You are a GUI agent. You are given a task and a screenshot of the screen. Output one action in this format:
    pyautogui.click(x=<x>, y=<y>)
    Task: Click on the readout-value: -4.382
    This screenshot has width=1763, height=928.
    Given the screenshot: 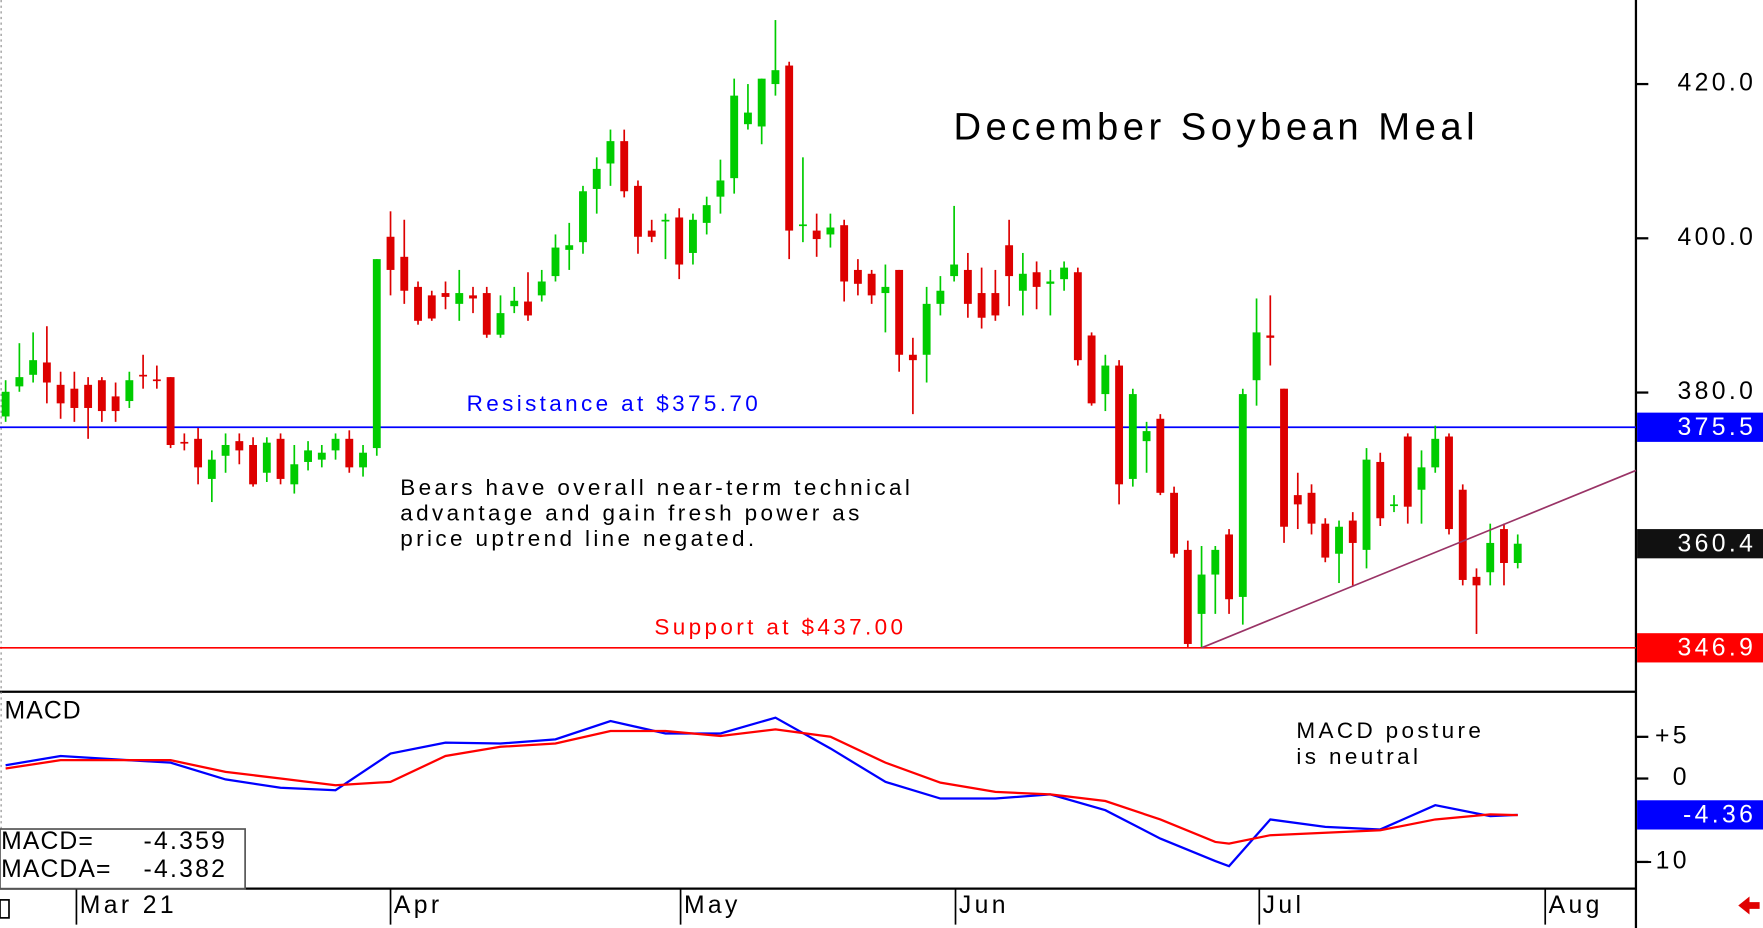 What is the action you would take?
    pyautogui.click(x=185, y=869)
    